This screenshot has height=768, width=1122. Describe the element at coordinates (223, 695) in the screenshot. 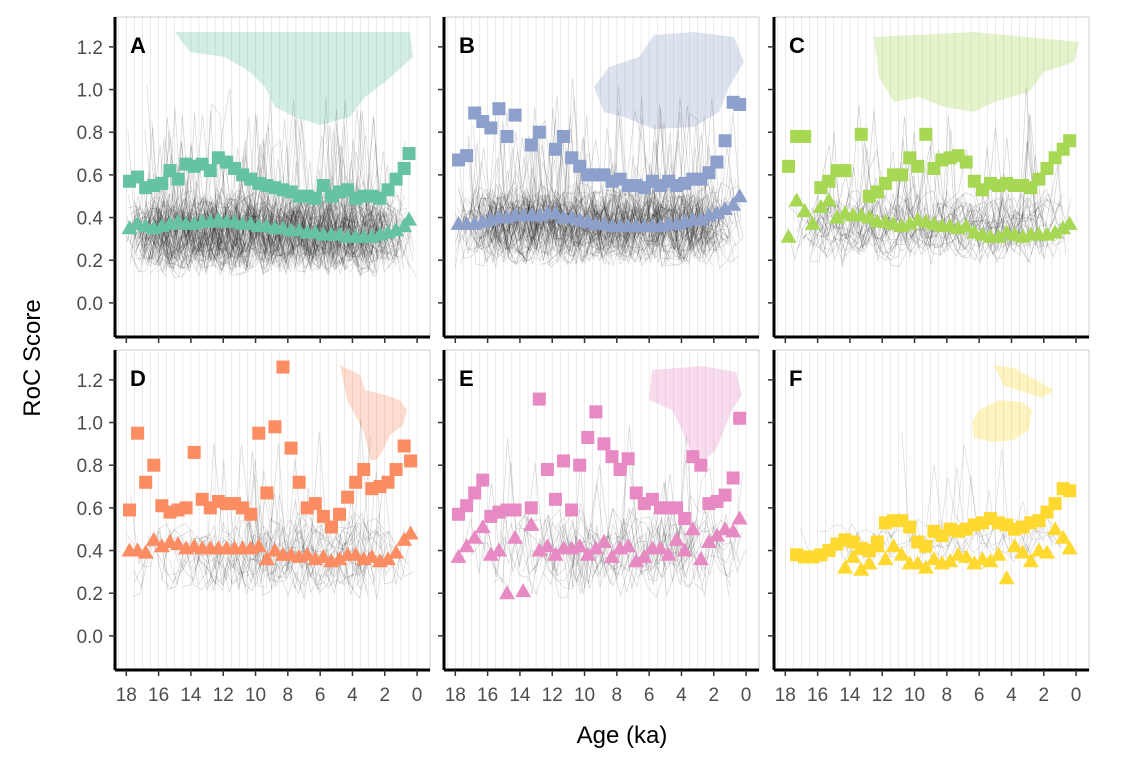

I see `x-tick-label: 12` at that location.